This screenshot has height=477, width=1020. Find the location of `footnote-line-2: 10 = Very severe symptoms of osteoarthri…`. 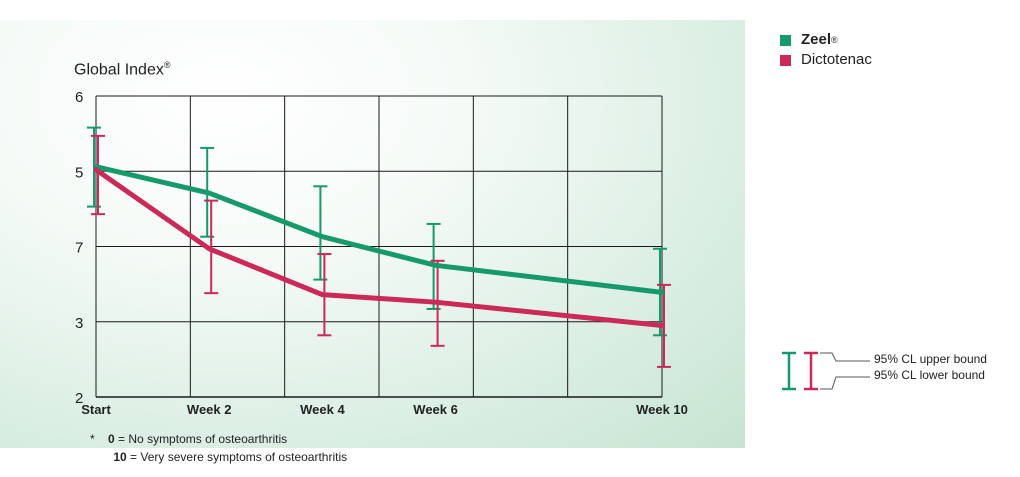

footnote-line-2: 10 = Very severe symptoms of osteoarthri… is located at coordinates (230, 457).